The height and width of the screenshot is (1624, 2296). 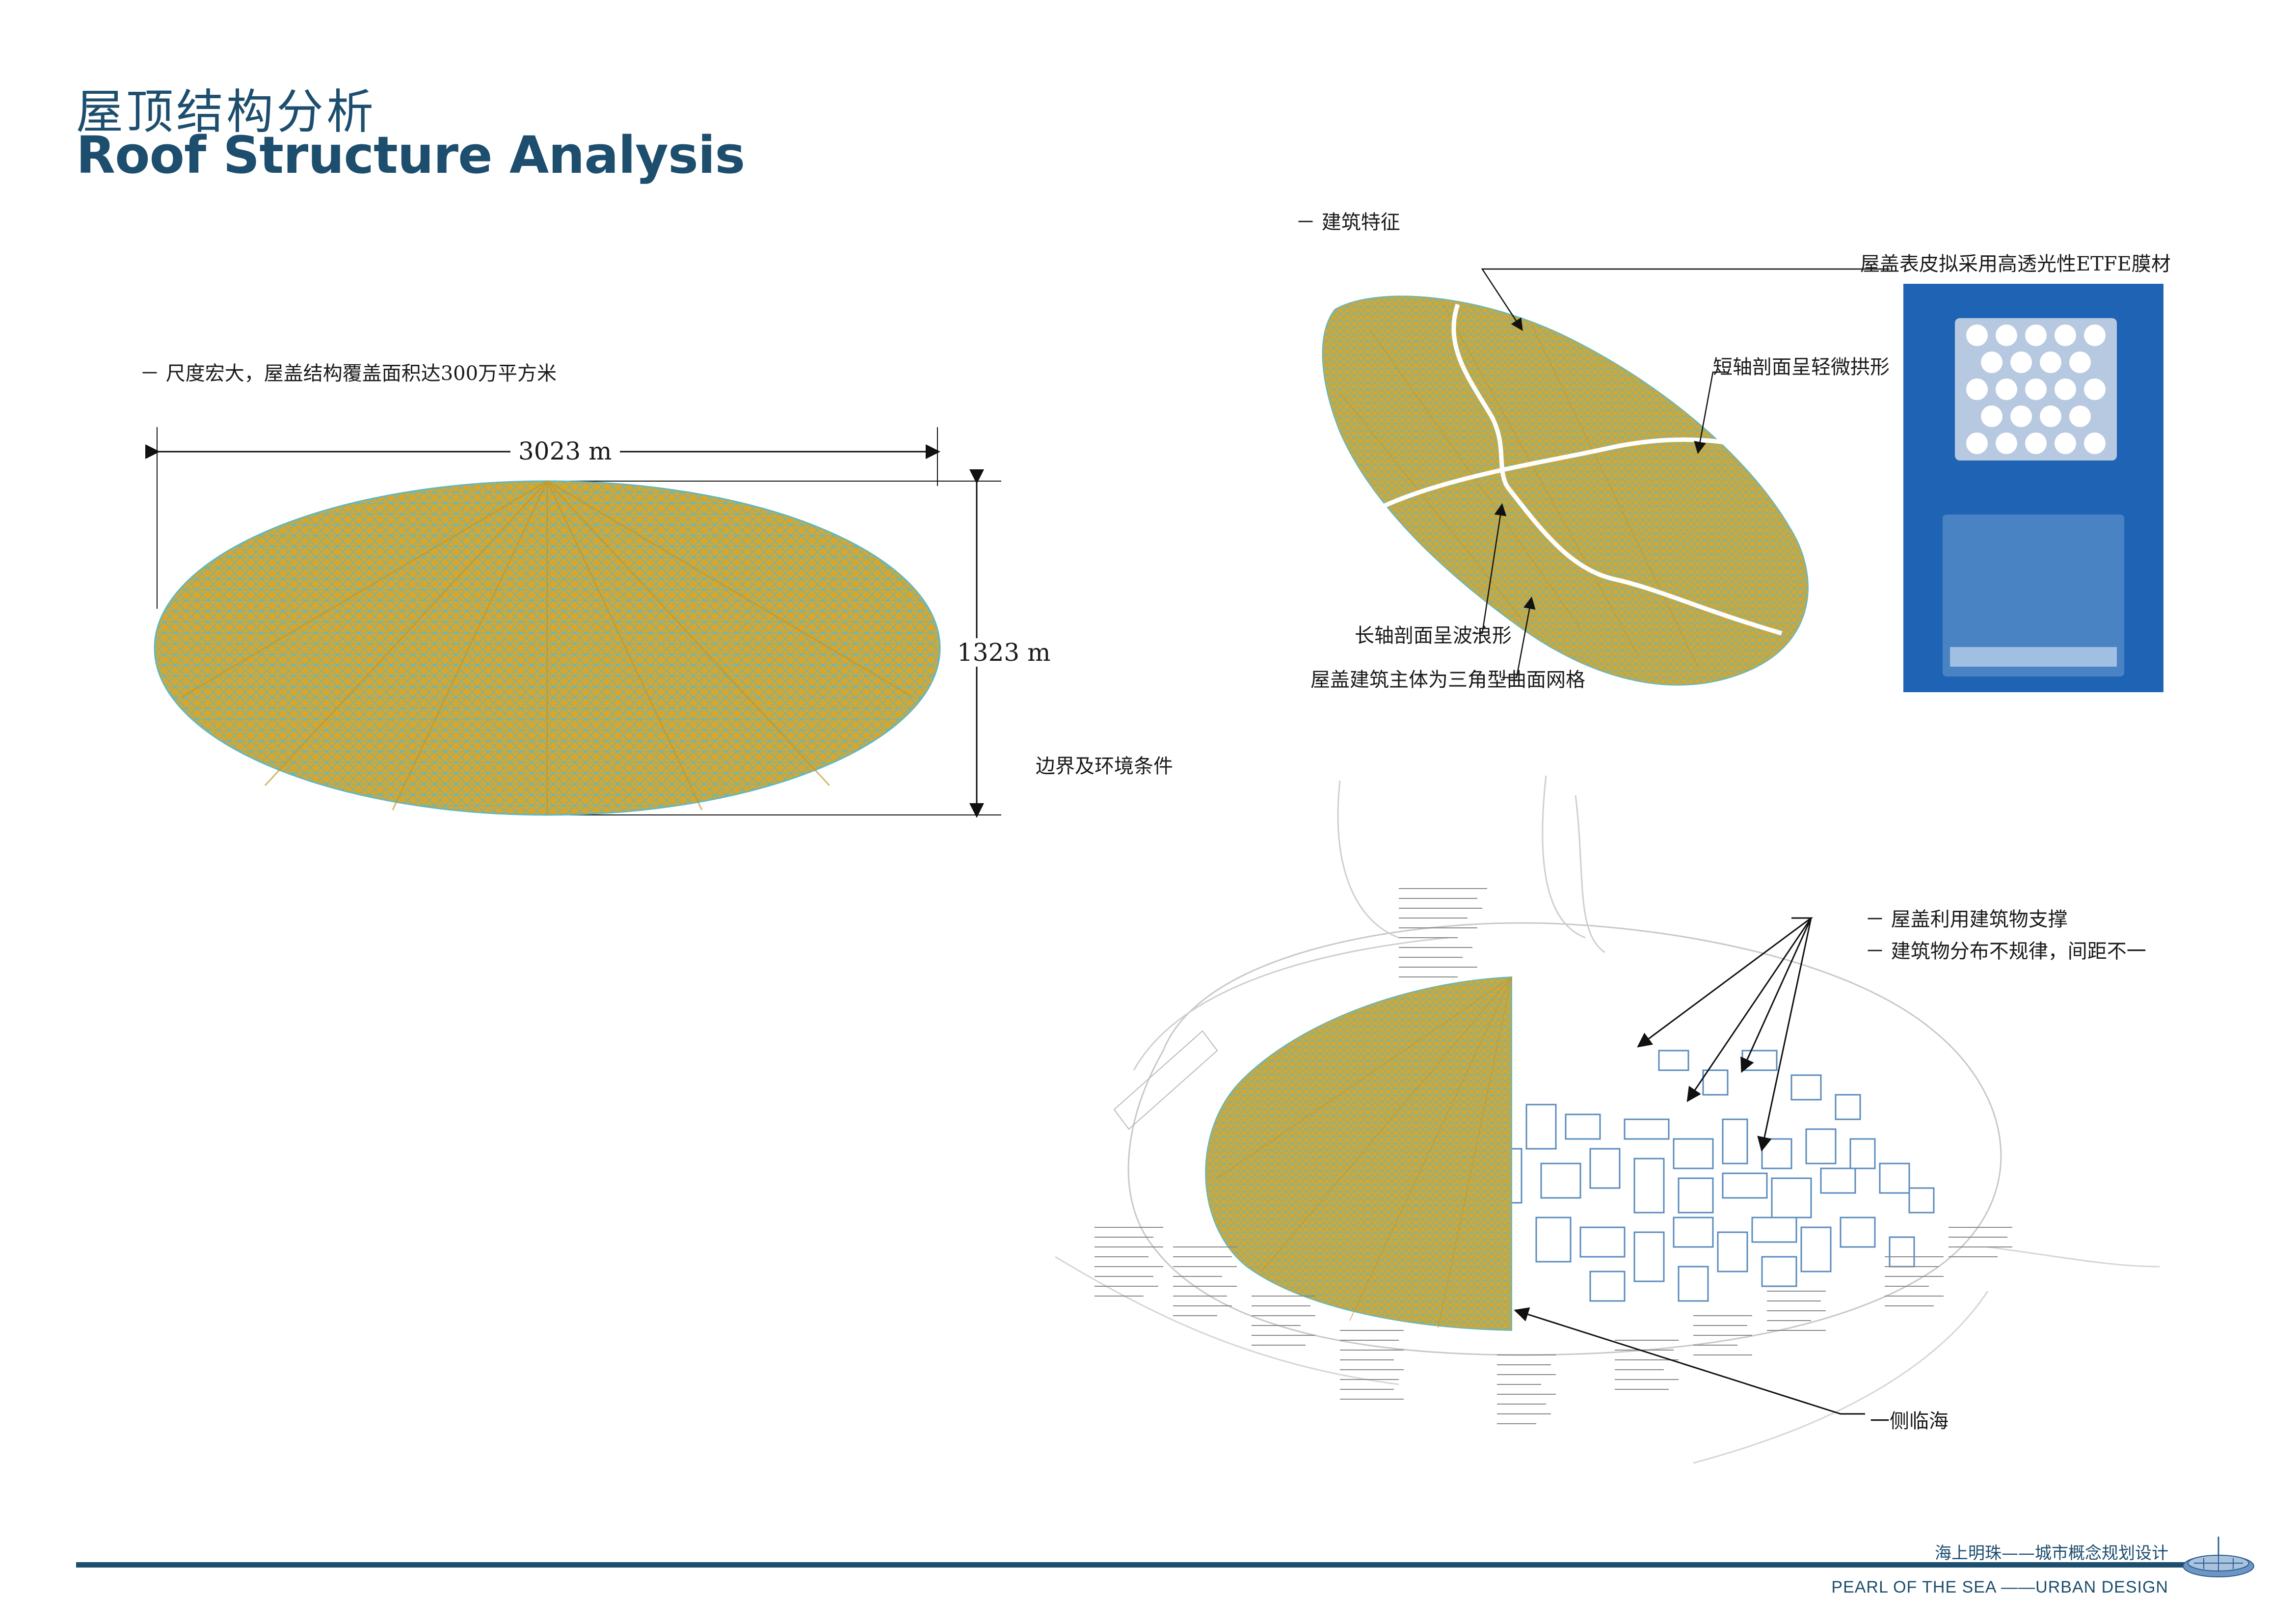 I want to click on roof-perspective-diagram, so click(x=1606, y=477).